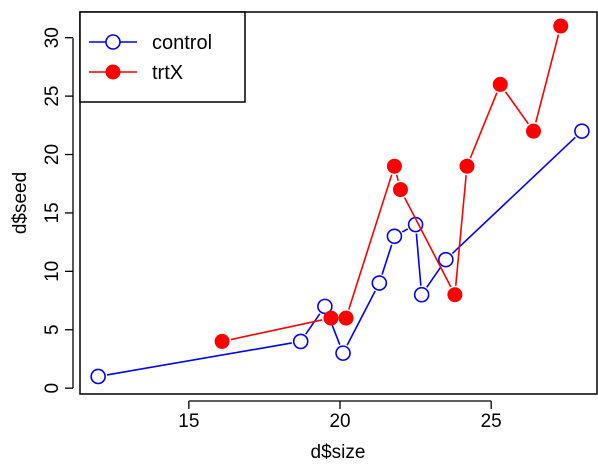 The width and height of the screenshot is (598, 466). I want to click on y-tick-label: 25, so click(52, 96).